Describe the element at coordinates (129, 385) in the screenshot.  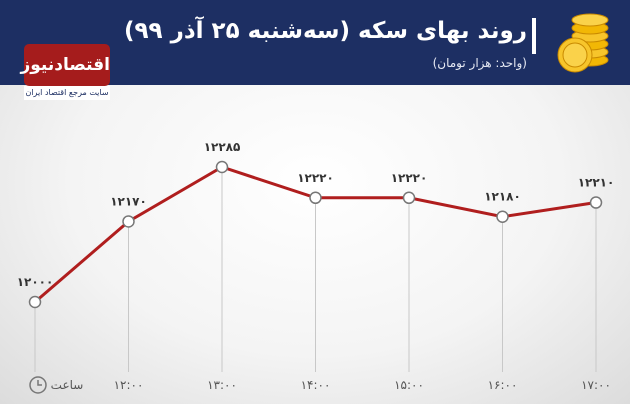
I see `x-tick-label: ۱۲:۰۰` at that location.